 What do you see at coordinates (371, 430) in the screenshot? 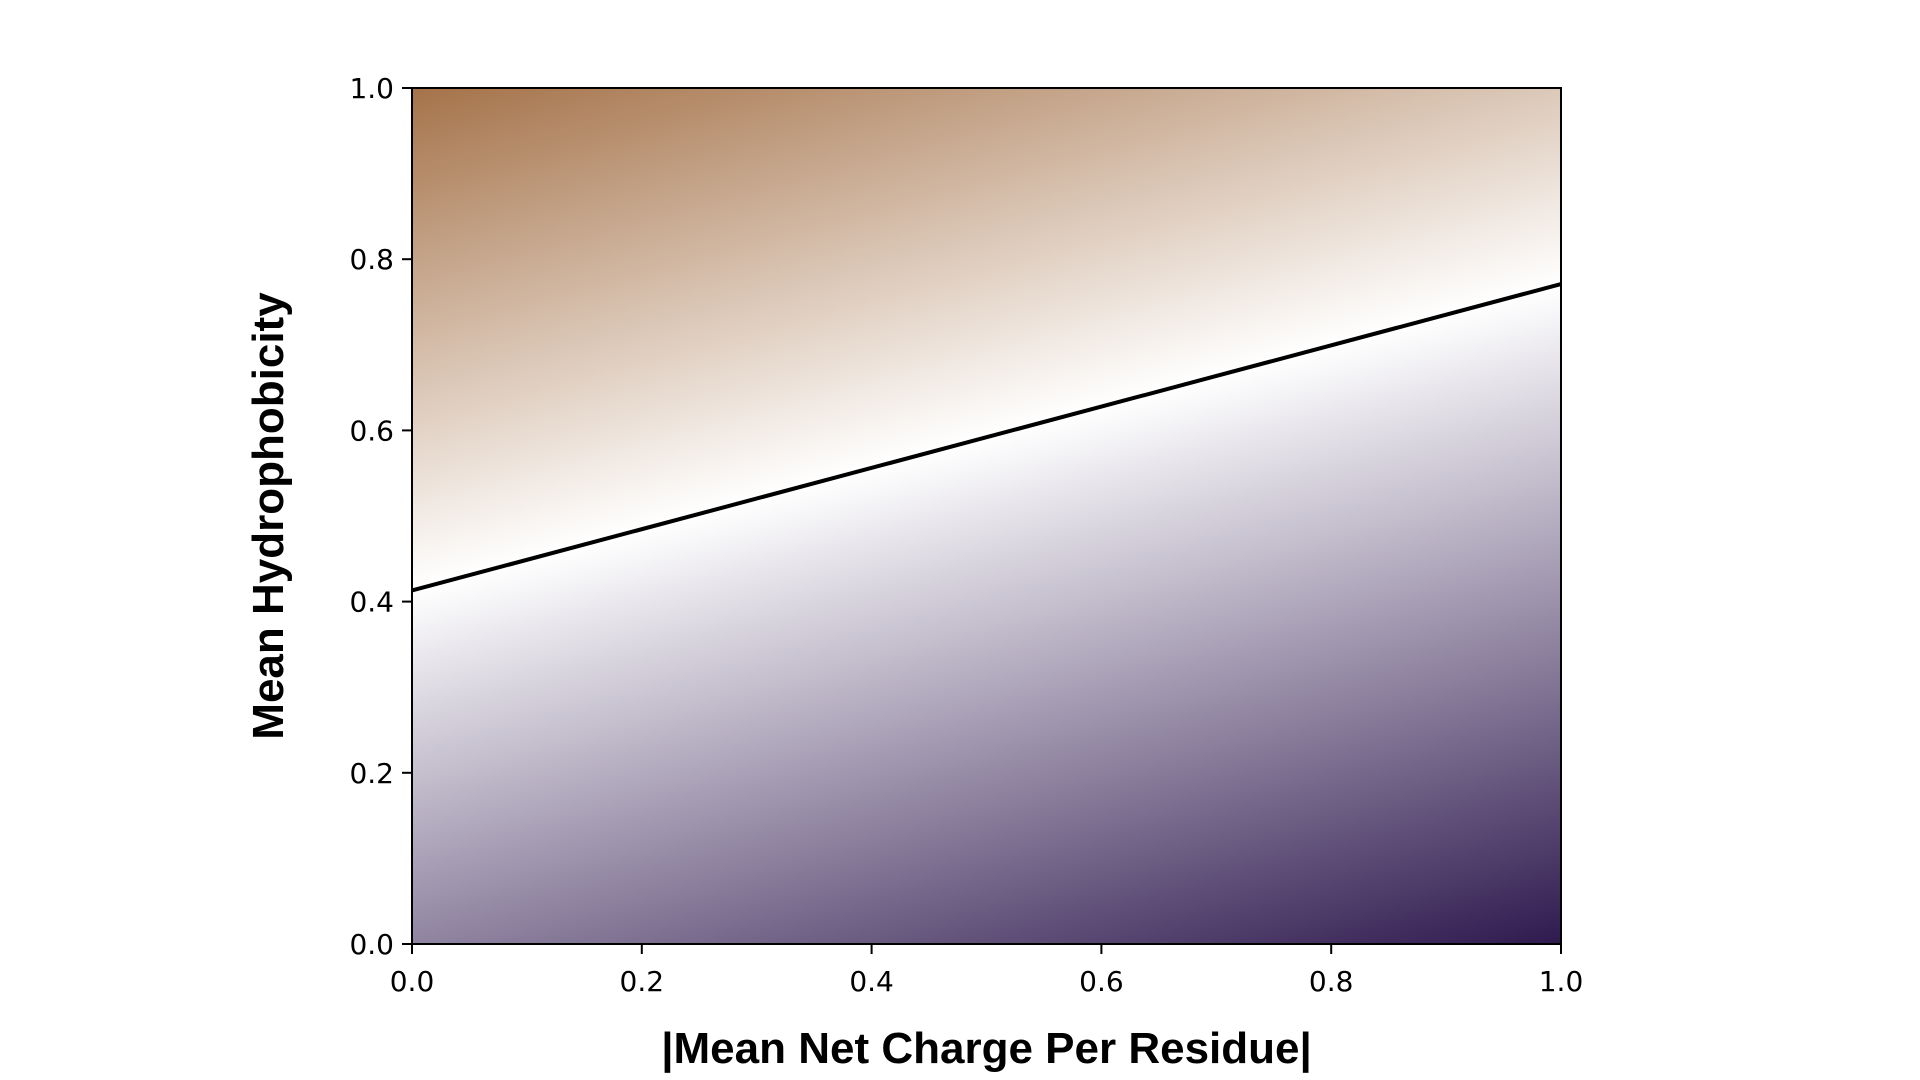
I see `y-tick-label: 0.6` at bounding box center [371, 430].